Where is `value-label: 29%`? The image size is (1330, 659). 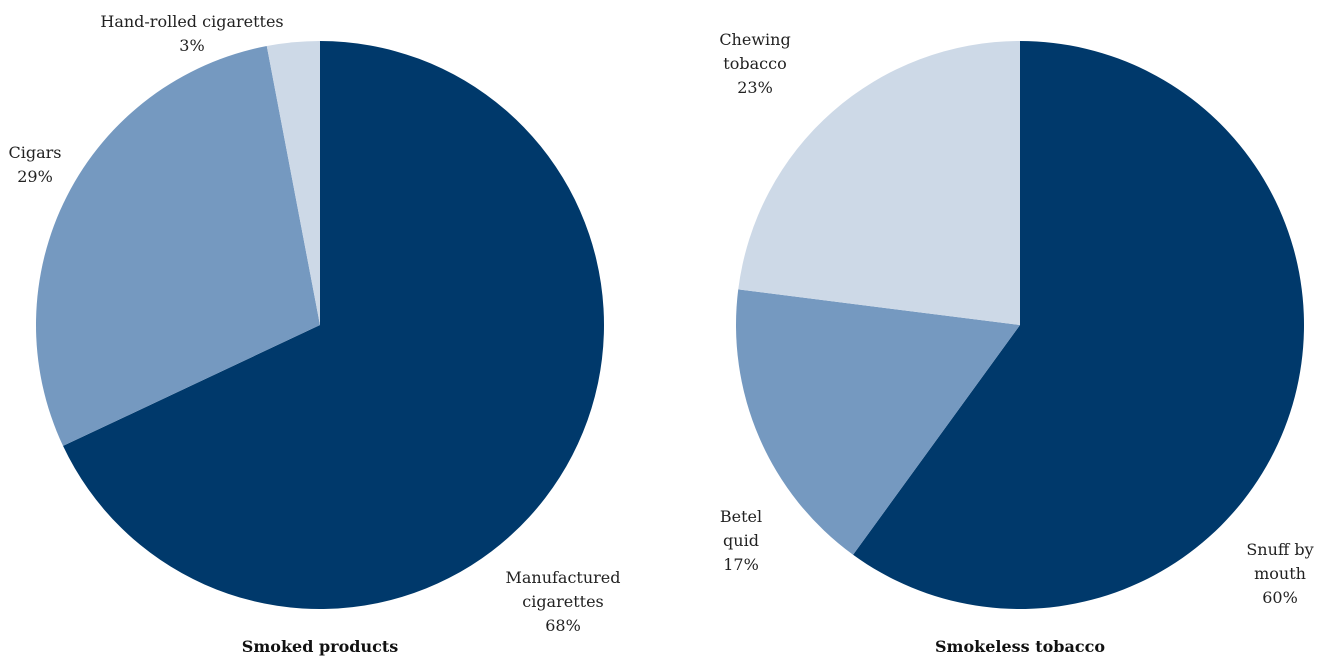 value-label: 29% is located at coordinates (35, 176).